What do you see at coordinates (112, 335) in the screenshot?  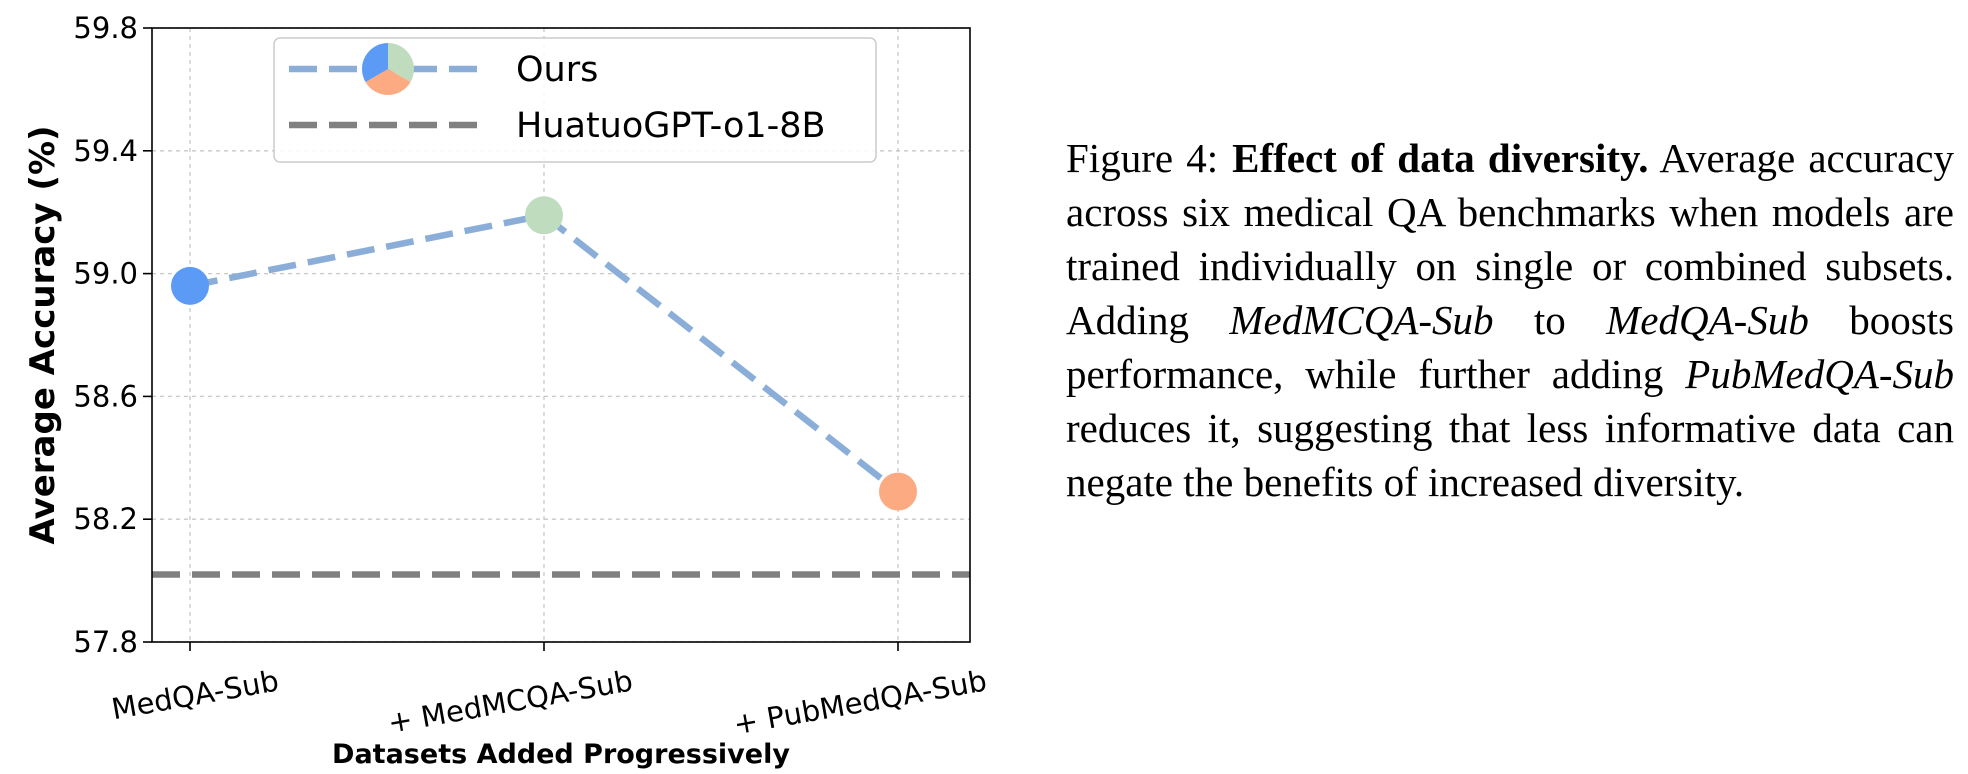 I see `y-axis-ticks: 57.8 58.2 58.6 59.0 59.4 59.8` at bounding box center [112, 335].